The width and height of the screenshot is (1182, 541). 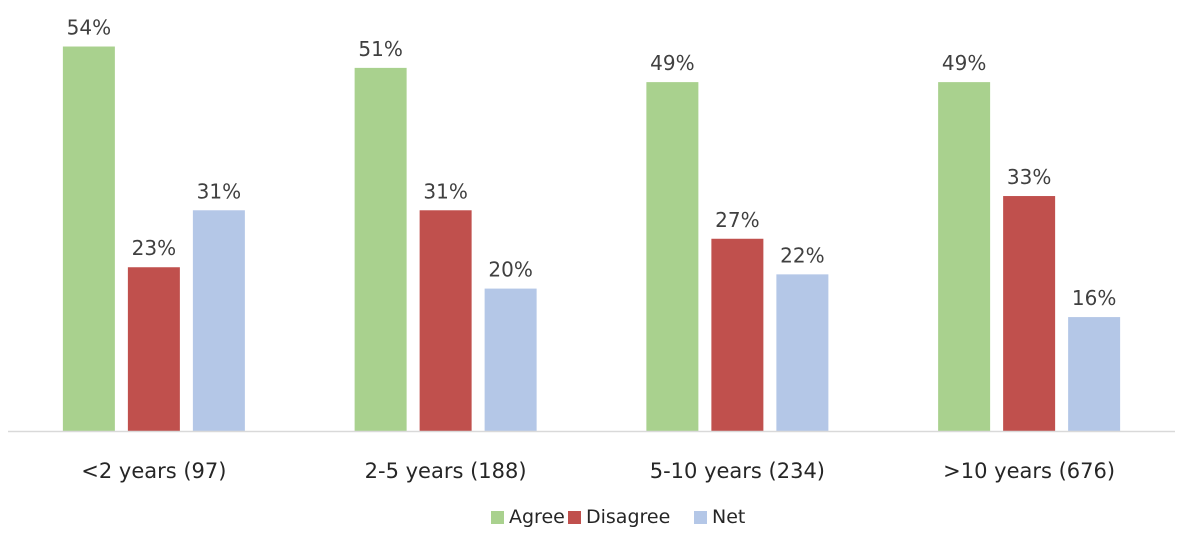 I want to click on data-label-disagree-3: 33%, so click(x=1029, y=177).